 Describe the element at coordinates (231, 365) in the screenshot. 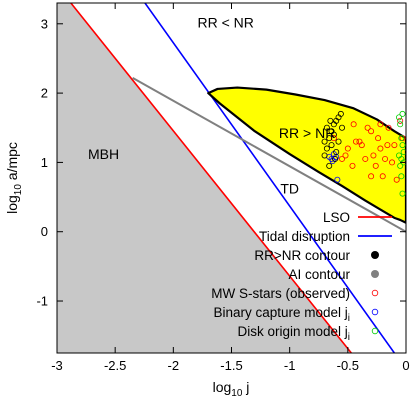

I see `x-tick-label: -1.5` at that location.